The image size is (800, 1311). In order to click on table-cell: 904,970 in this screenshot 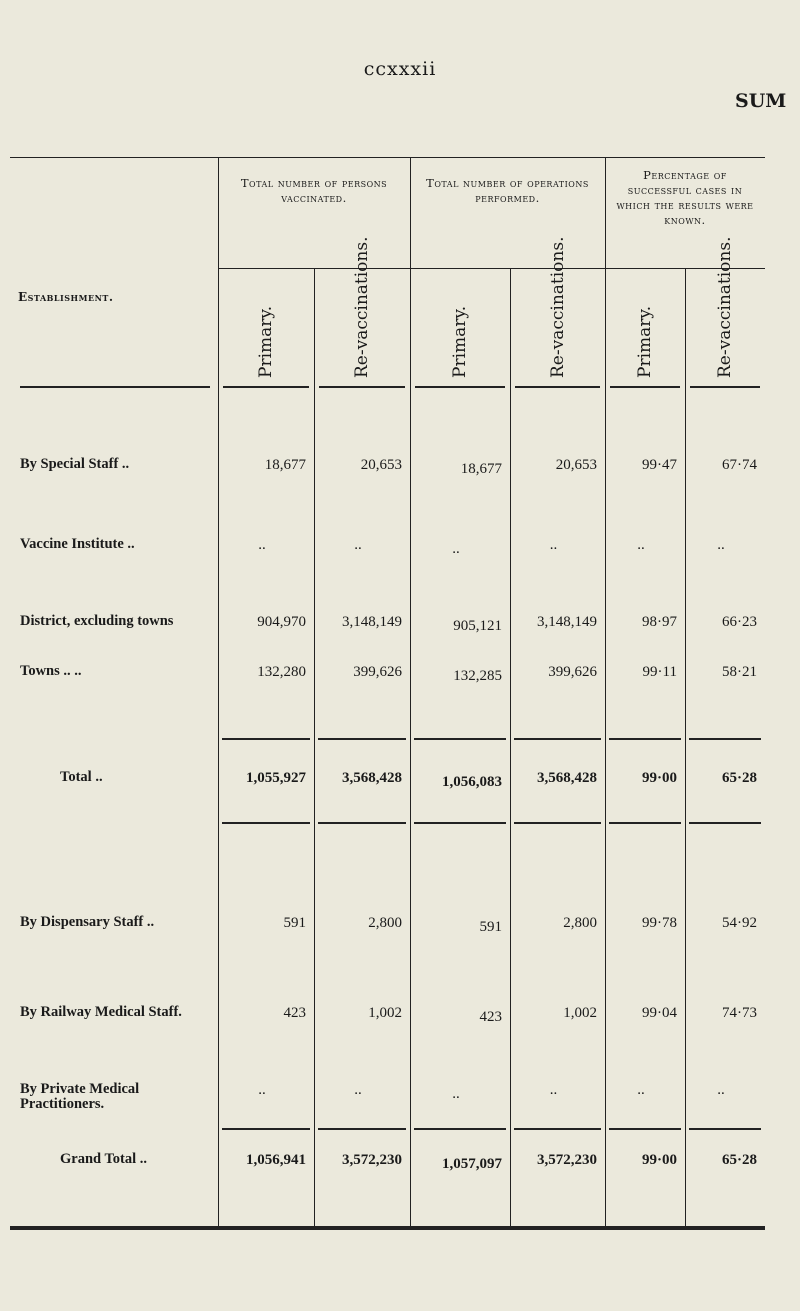, I will do `click(281, 622)`.